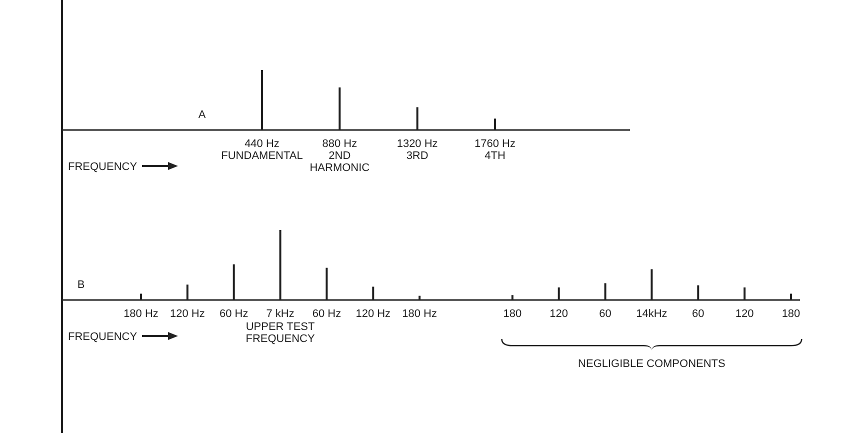 The image size is (841, 433). What do you see at coordinates (262, 150) in the screenshot?
I see `x-tick-label: 440 Hz FUNDAMENTAL` at bounding box center [262, 150].